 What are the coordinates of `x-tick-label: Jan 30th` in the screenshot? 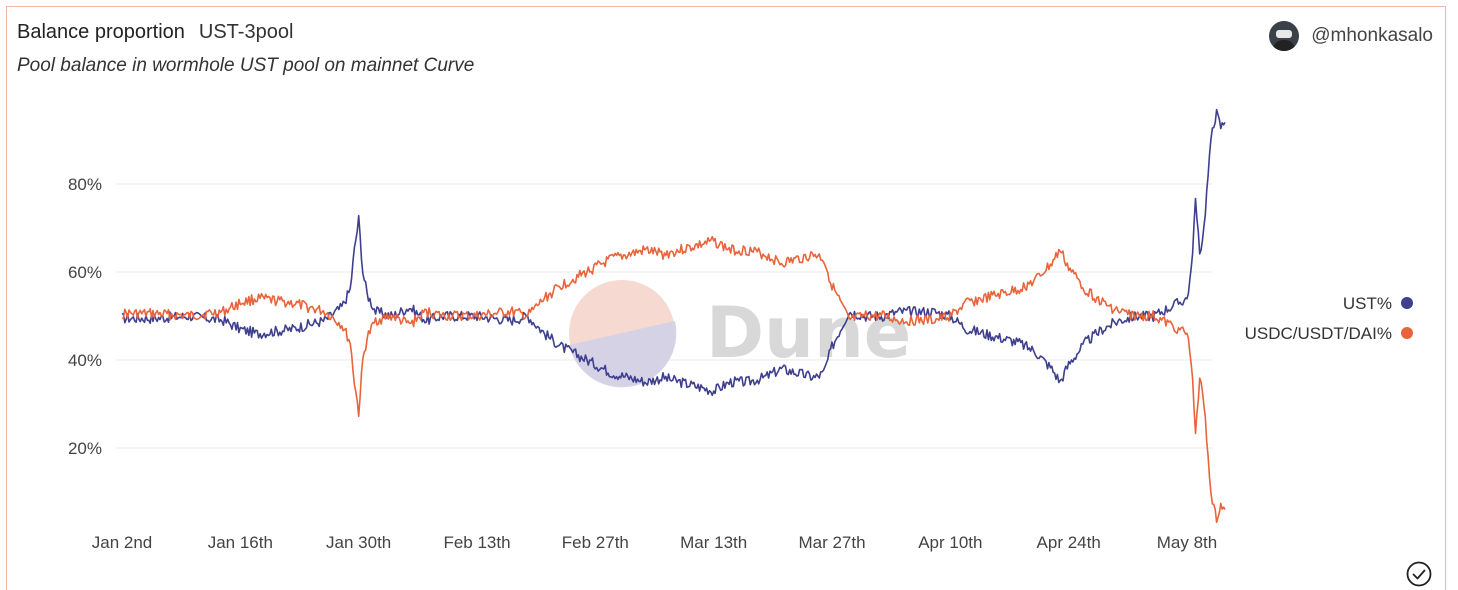 It's located at (358, 542).